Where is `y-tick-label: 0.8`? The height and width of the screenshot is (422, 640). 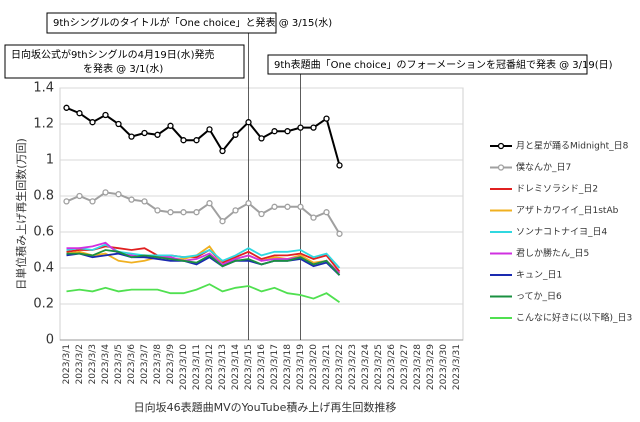
y-tick-label: 0.8 is located at coordinates (43, 196).